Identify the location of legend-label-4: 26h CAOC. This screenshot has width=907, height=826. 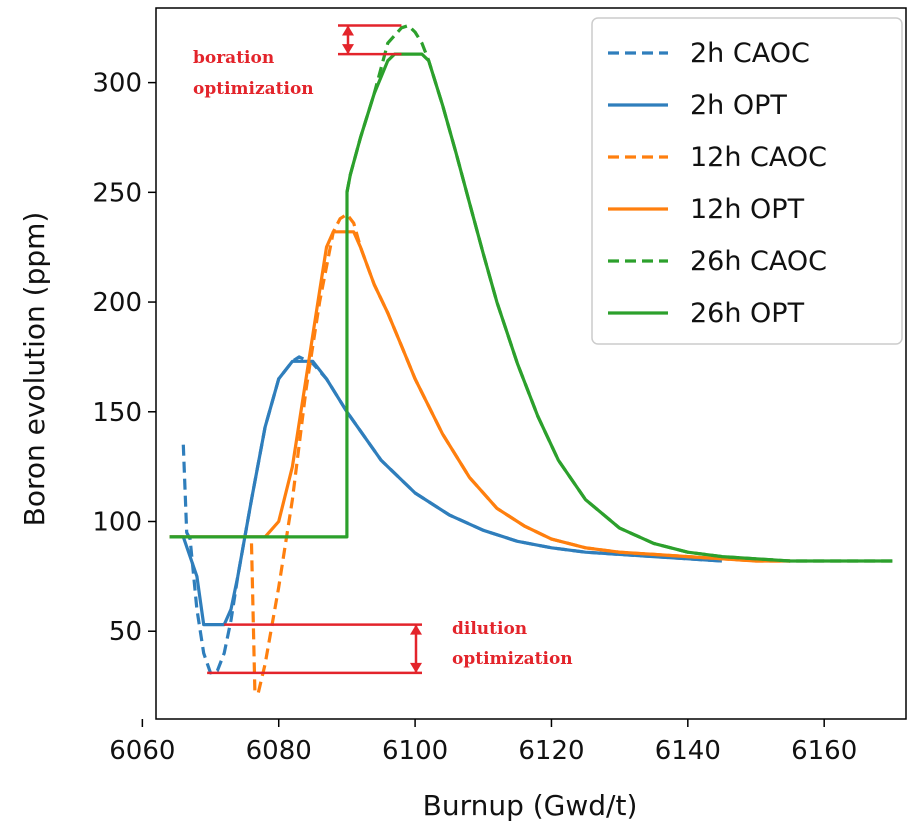
(758, 261).